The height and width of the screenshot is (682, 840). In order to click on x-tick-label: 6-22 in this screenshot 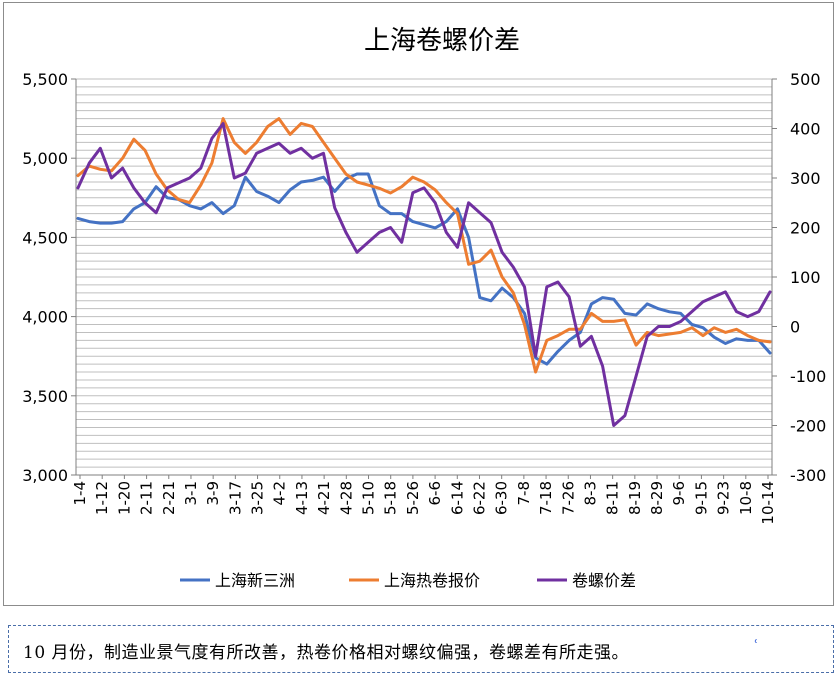, I will do `click(479, 498)`.